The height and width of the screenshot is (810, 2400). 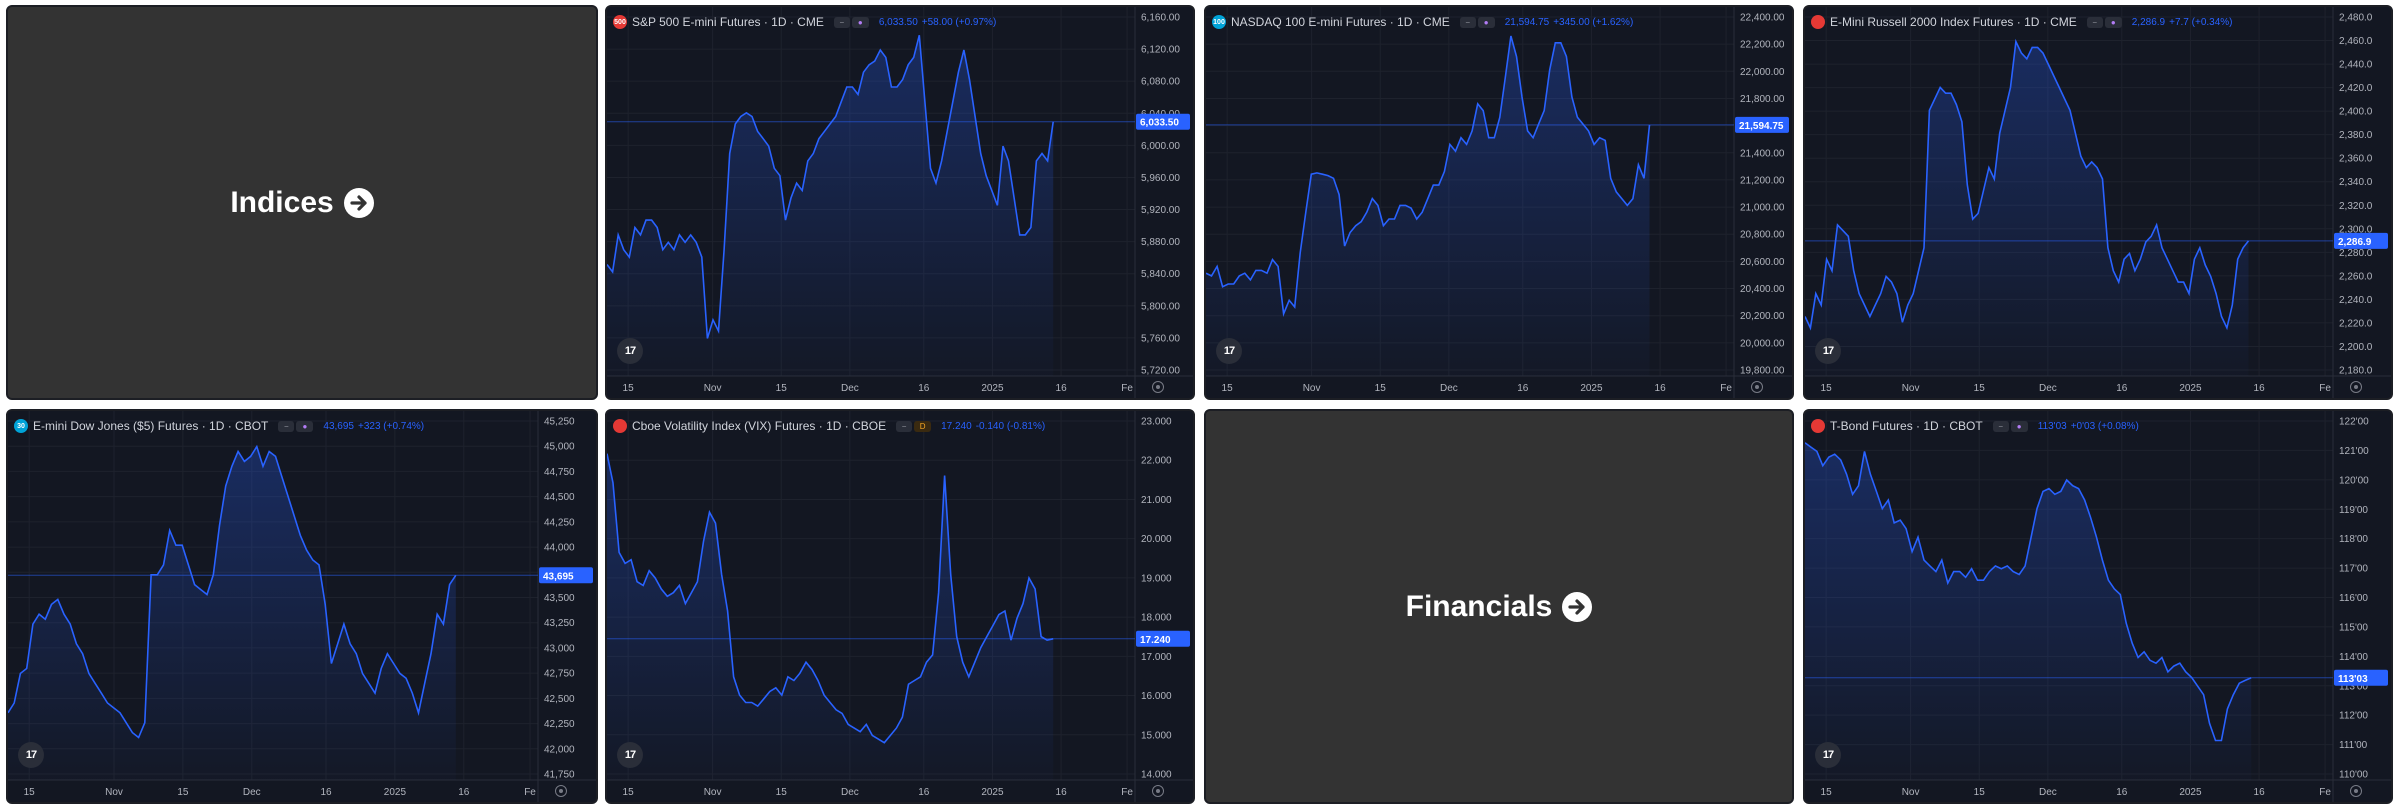 What do you see at coordinates (305, 426) in the screenshot?
I see `status-badge: ●` at bounding box center [305, 426].